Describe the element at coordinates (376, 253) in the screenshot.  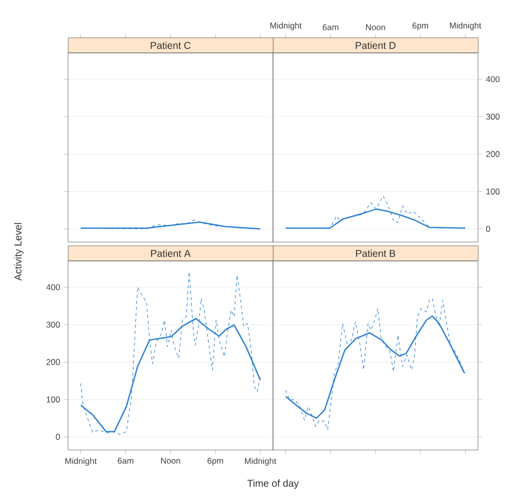
I see `chart-title: Patient B` at that location.